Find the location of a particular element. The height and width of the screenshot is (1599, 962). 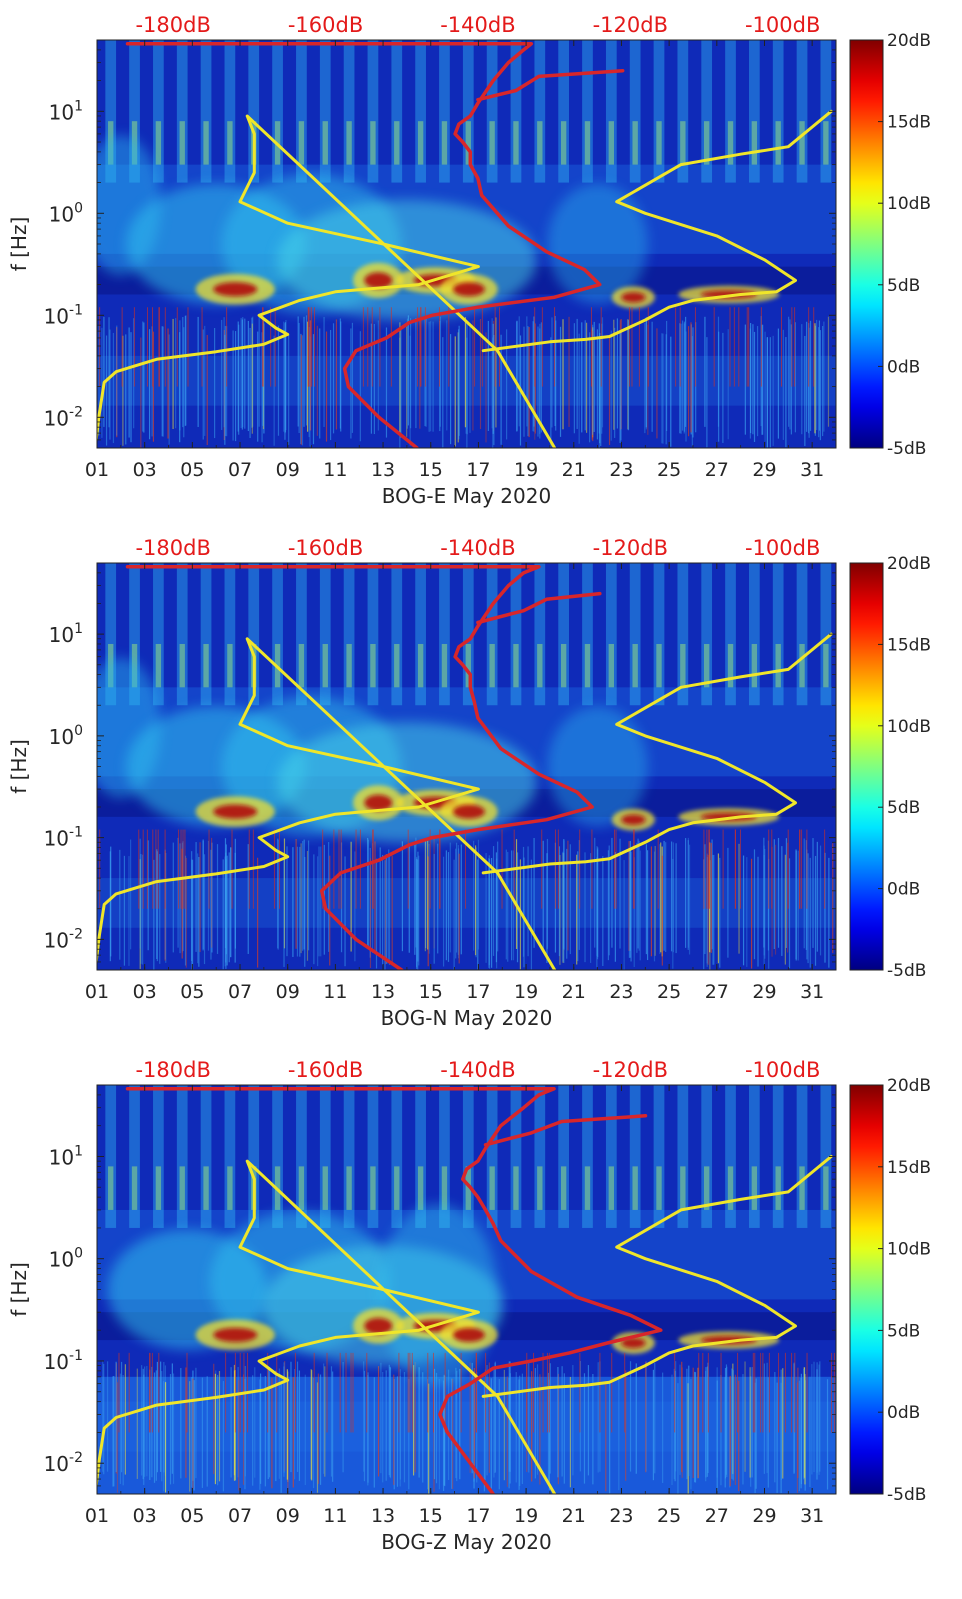

x-axis-label: BOG-Z May 2020 is located at coordinates (466, 1542).